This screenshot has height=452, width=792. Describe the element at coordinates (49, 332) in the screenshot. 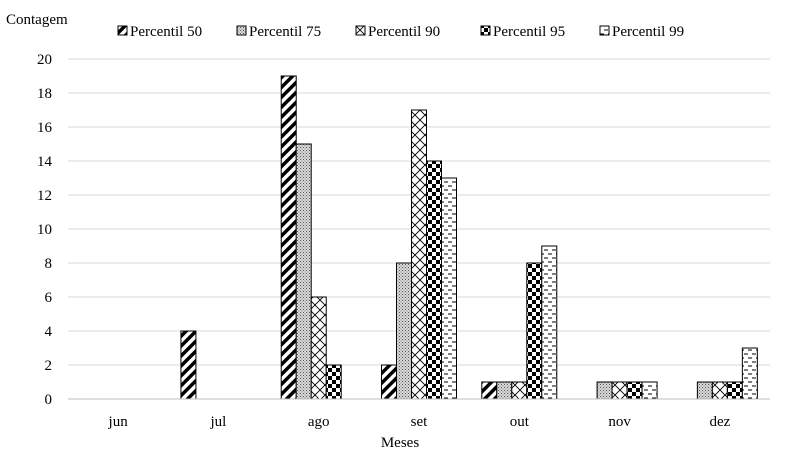

I see `y-tick-label: 4` at that location.